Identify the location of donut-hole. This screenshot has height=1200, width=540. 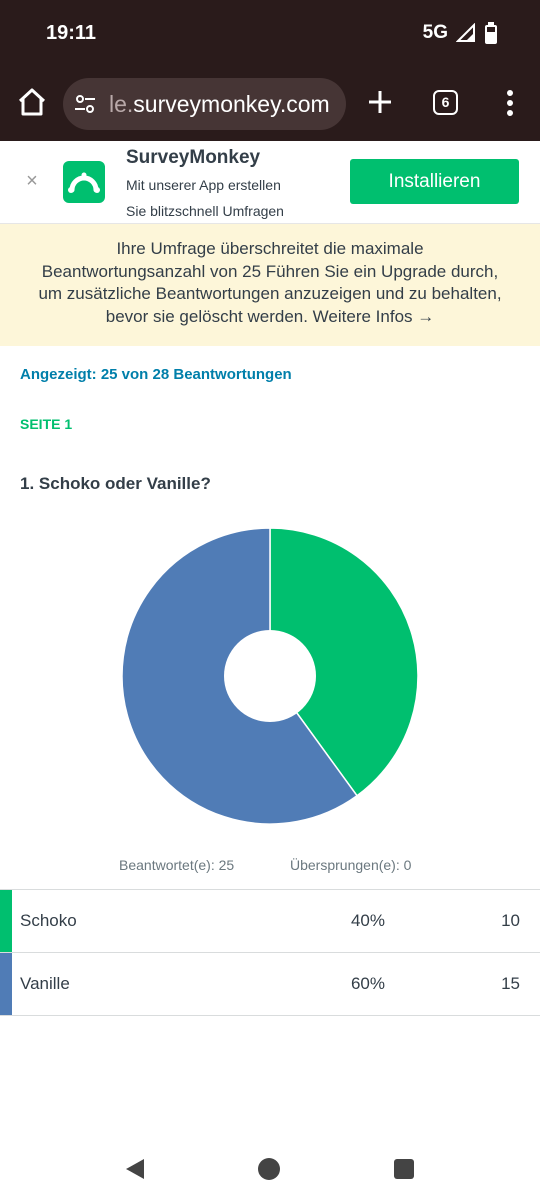
(270, 676).